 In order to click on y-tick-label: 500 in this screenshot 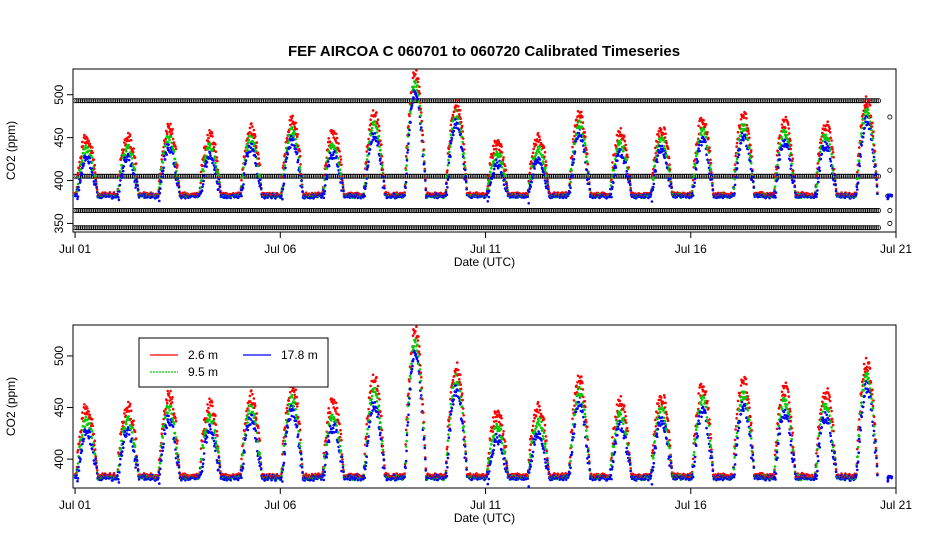, I will do `click(59, 94)`.